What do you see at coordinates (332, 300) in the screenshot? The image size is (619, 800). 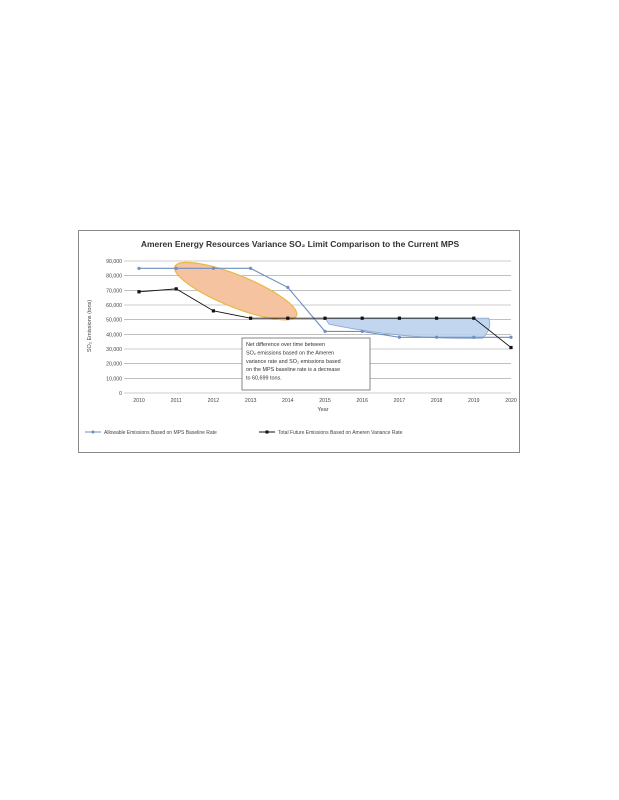 I see `highlight-layer` at bounding box center [332, 300].